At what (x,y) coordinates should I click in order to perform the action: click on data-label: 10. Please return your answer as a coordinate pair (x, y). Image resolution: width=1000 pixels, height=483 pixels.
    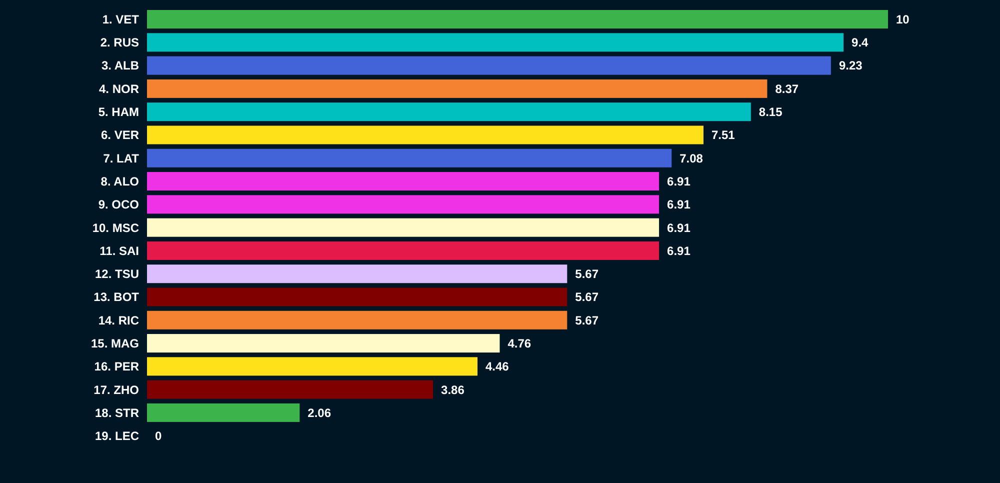
    Looking at the image, I should click on (903, 19).